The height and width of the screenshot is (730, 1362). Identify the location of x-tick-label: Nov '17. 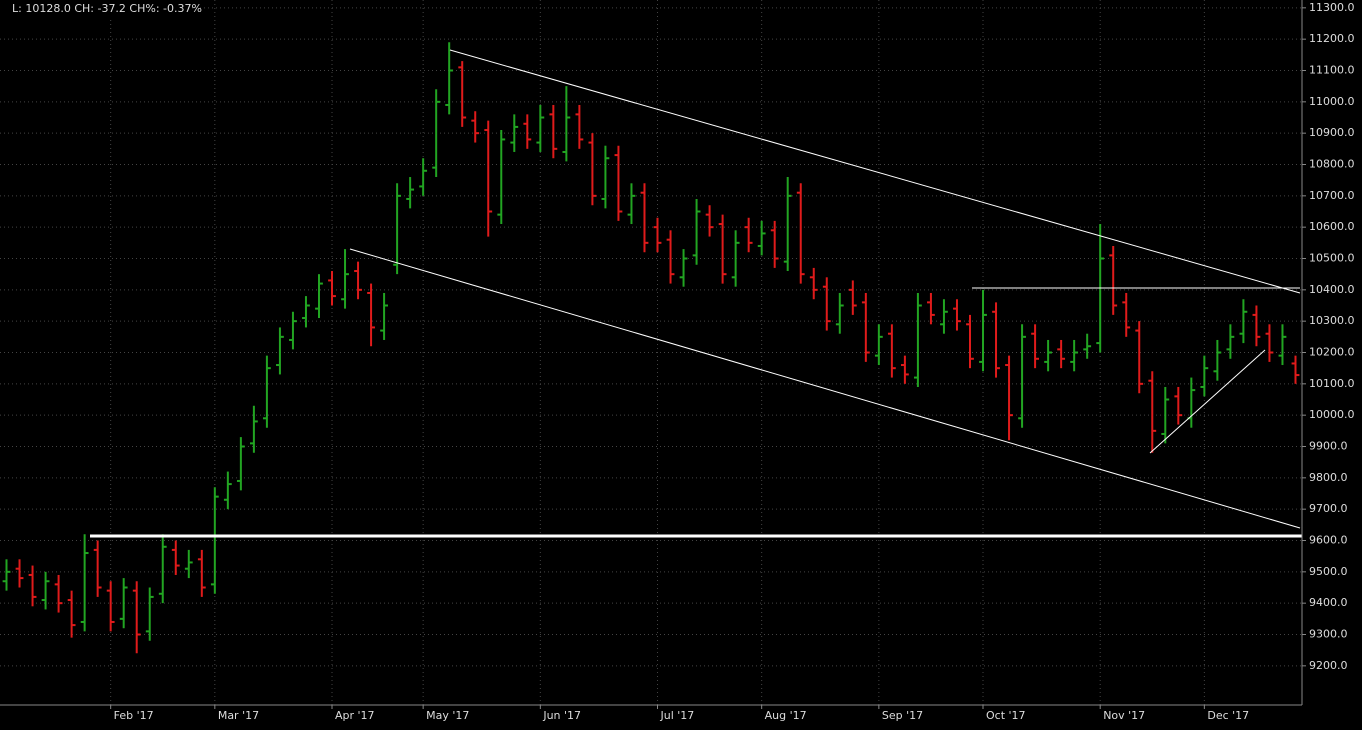
(1124, 715).